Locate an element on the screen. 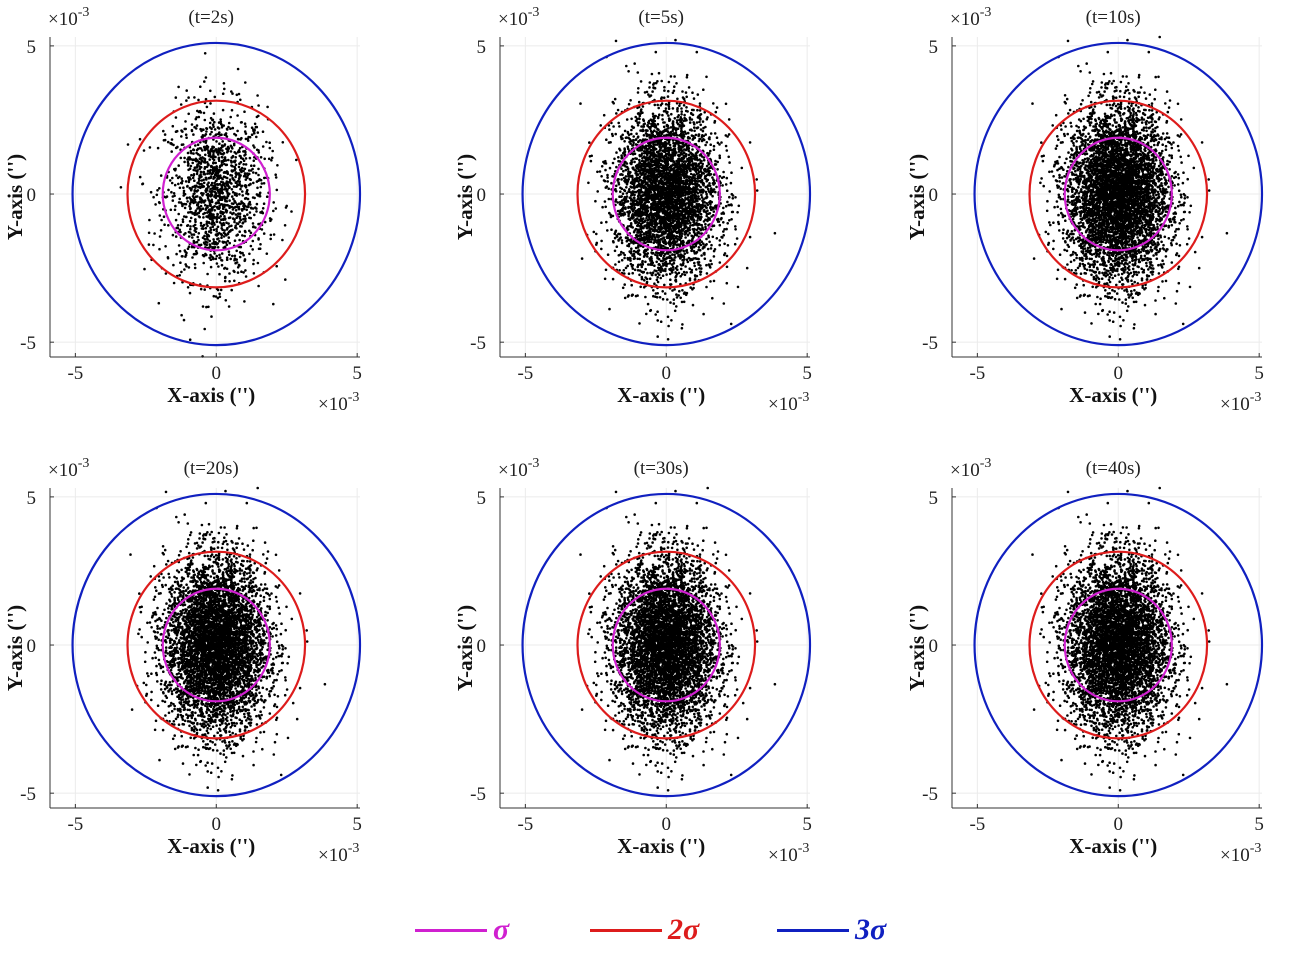 The width and height of the screenshot is (1292, 965). legend-label-3sigma: 3σ is located at coordinates (871, 929).